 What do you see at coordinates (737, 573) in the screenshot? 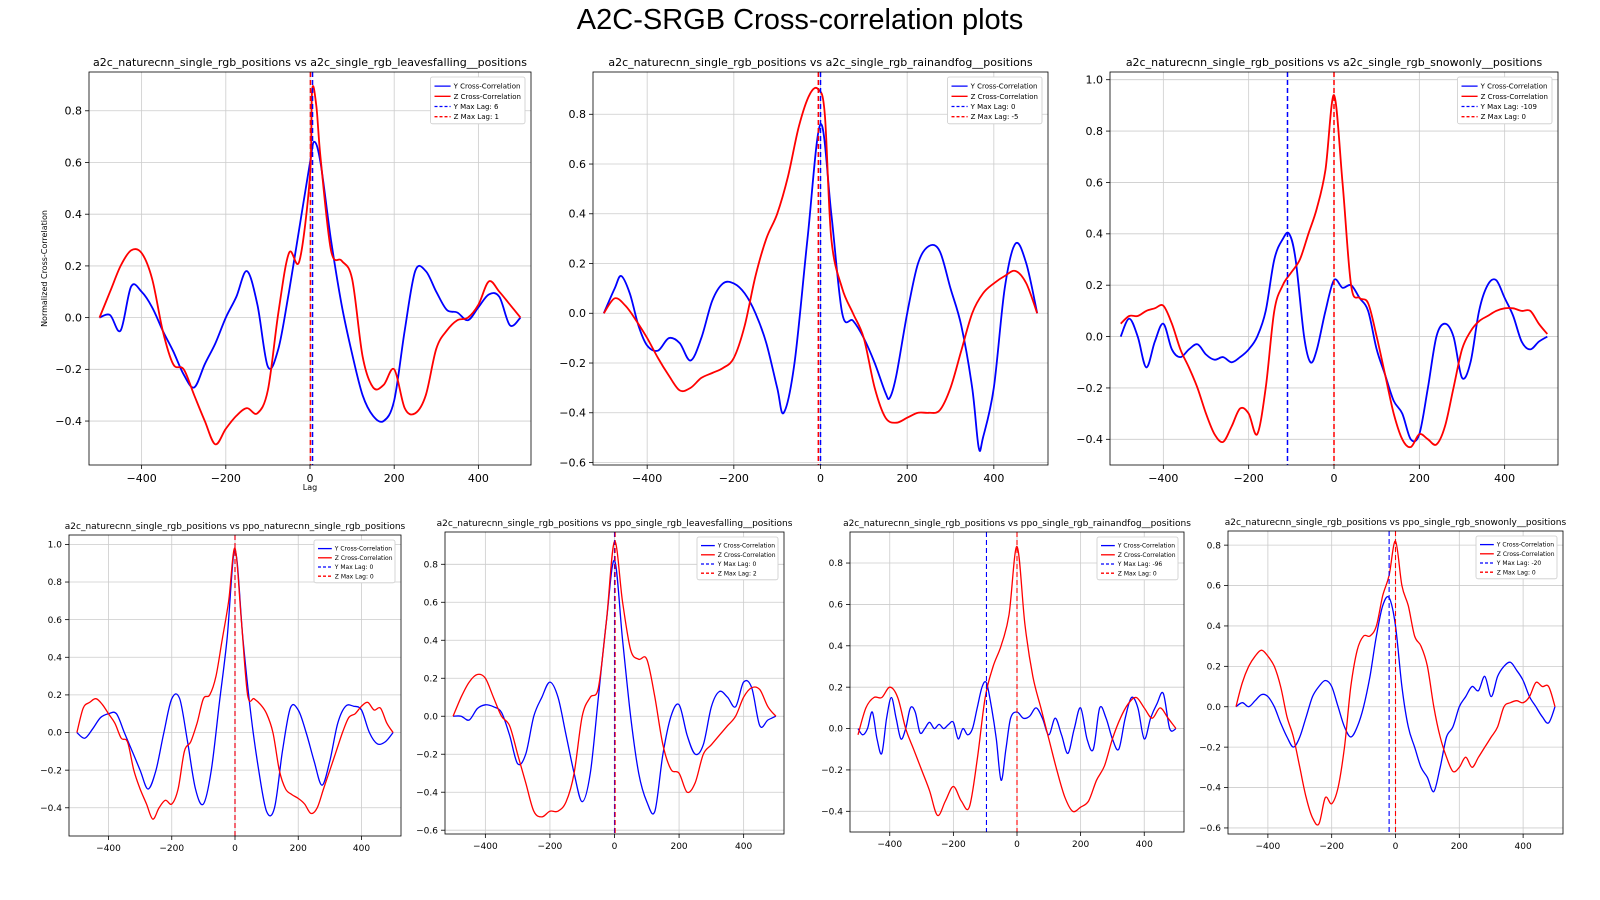
I see `legend-label: Z Max Lag: 2` at bounding box center [737, 573].